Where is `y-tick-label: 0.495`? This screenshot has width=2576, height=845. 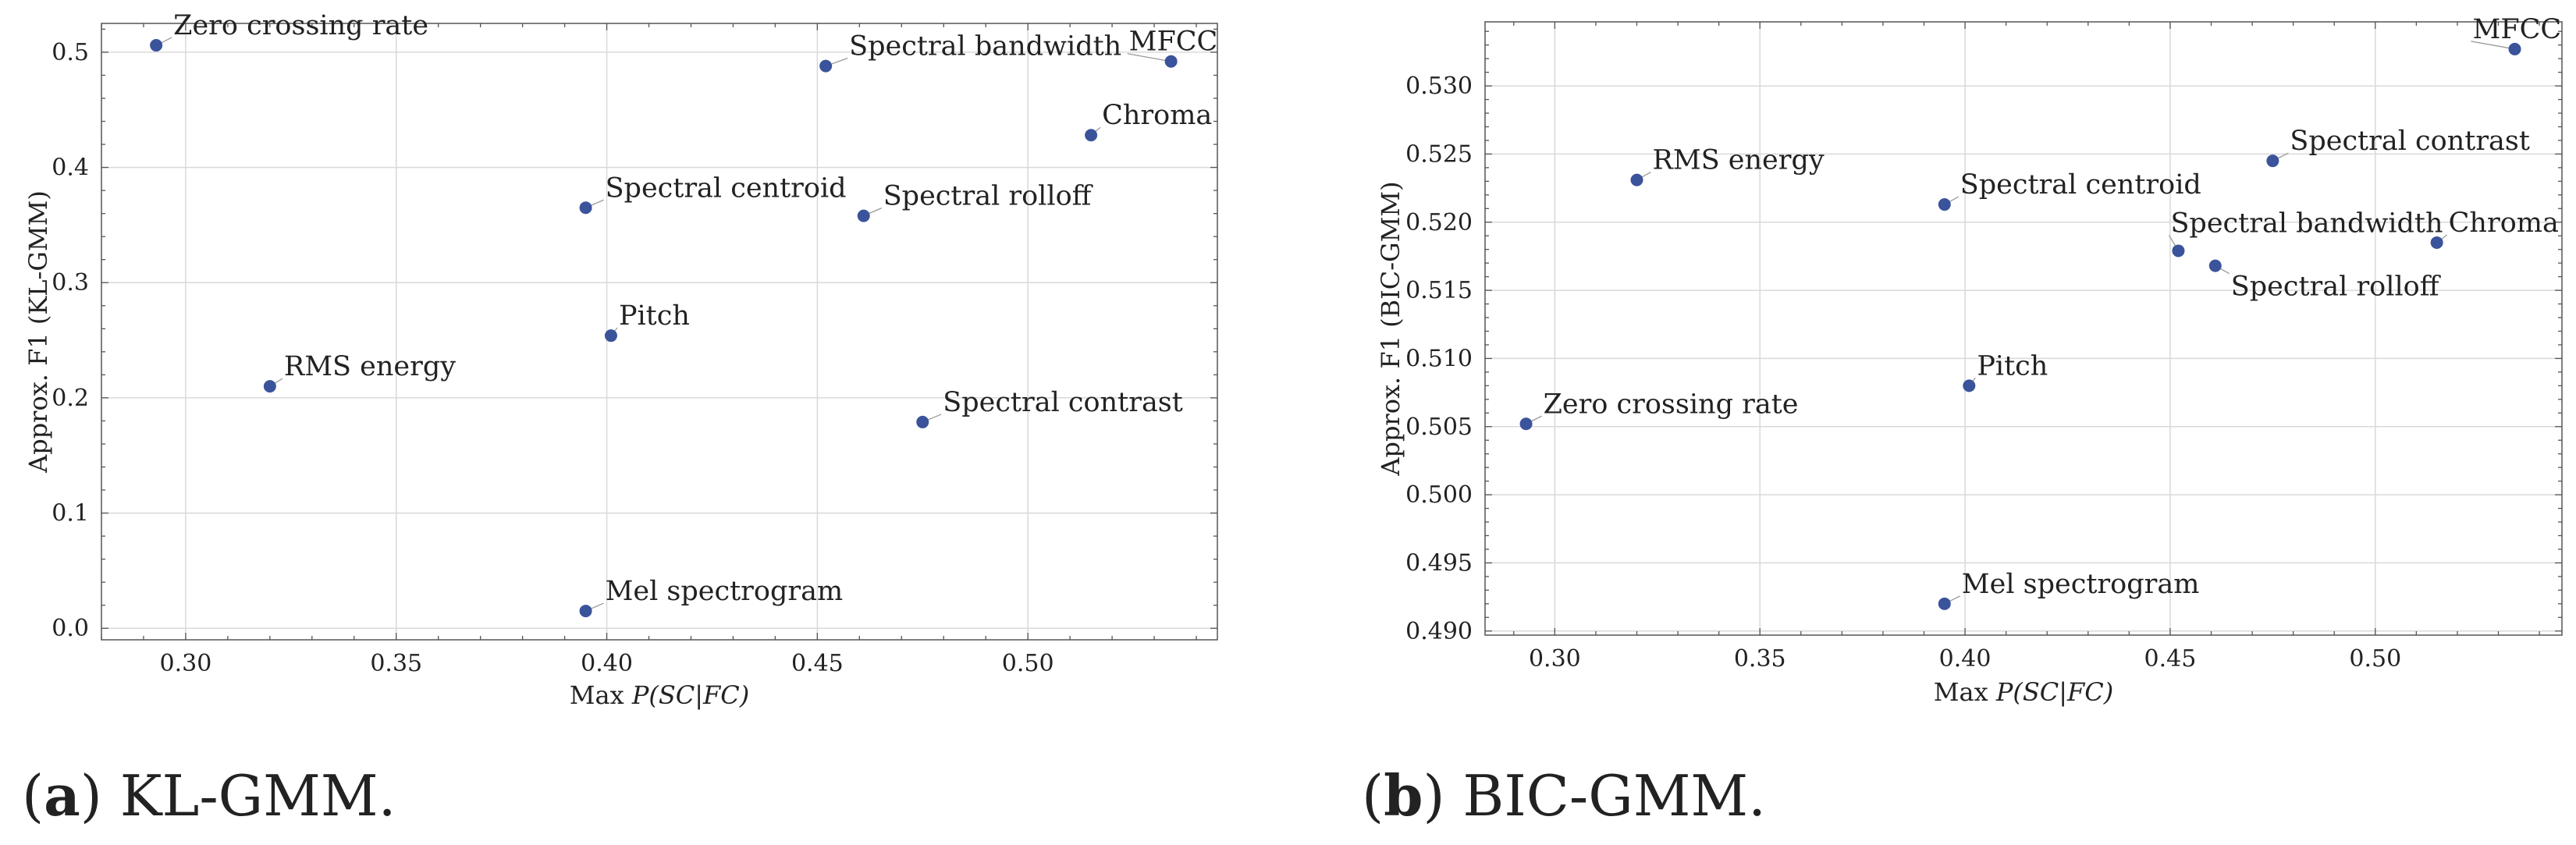 y-tick-label: 0.495 is located at coordinates (1439, 563).